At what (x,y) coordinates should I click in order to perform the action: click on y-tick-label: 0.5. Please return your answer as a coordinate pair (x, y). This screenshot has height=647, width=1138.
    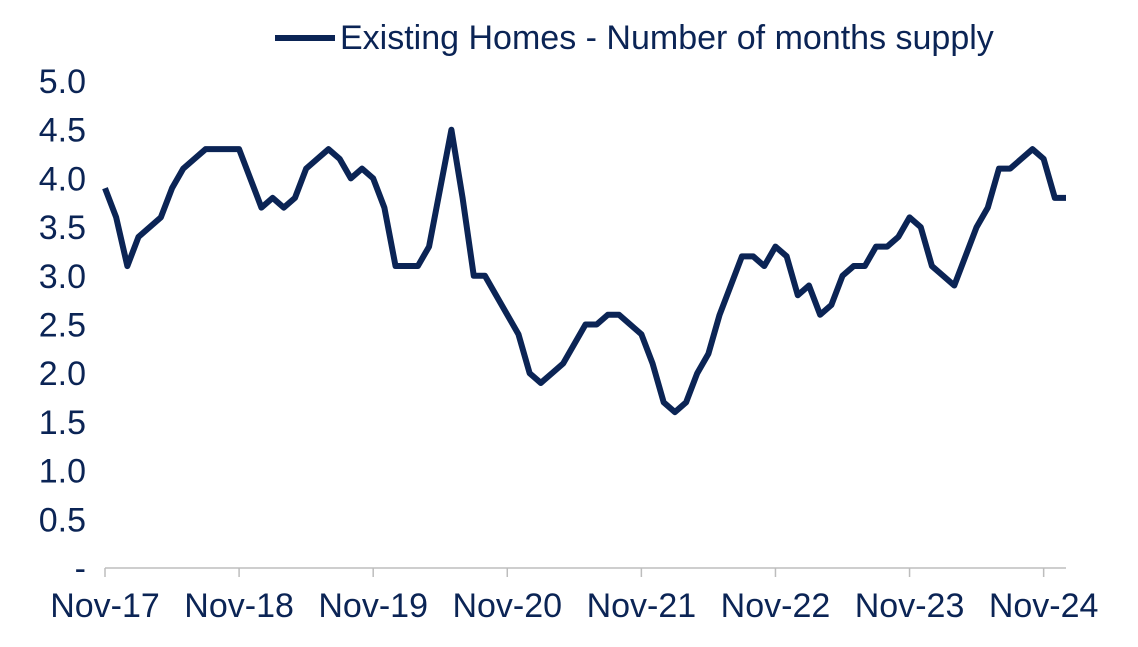
    Looking at the image, I should click on (62, 520).